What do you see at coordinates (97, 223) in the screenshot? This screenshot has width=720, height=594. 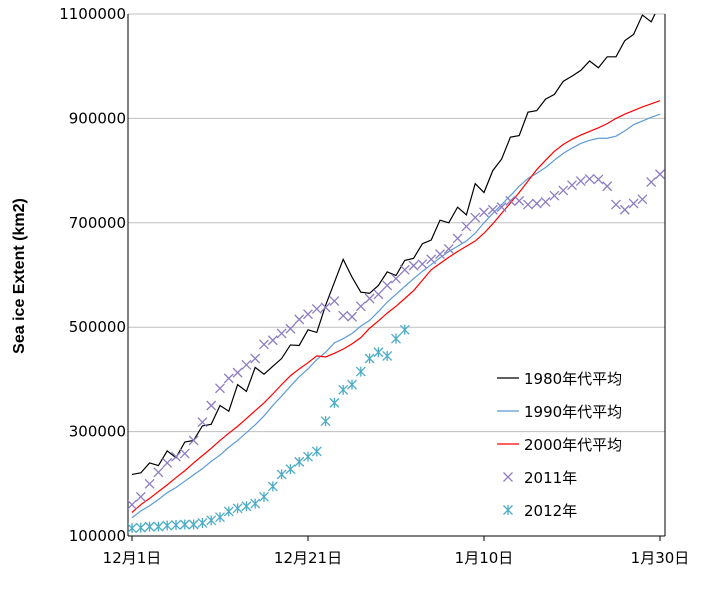 I see `y-tick-label: 700000` at bounding box center [97, 223].